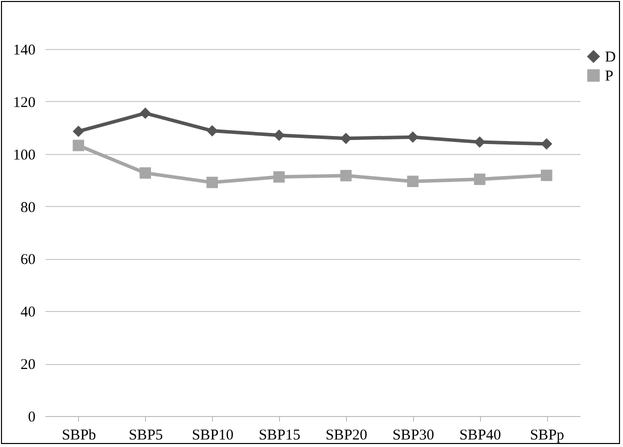  Describe the element at coordinates (24, 155) in the screenshot. I see `y-tick-label: 100` at that location.